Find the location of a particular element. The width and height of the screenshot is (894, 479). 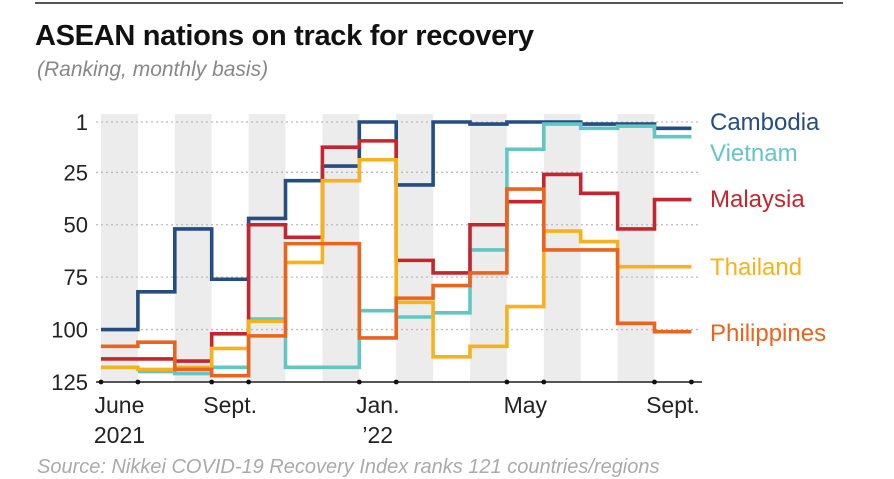

x-tick-label: May is located at coordinates (526, 405).